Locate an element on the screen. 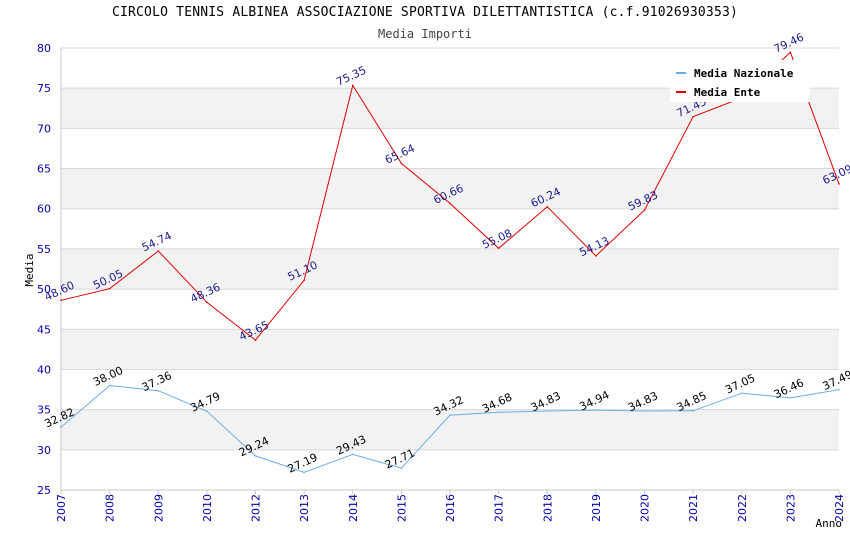 The image size is (850, 550). x-tick-label: 2024 is located at coordinates (839, 508).